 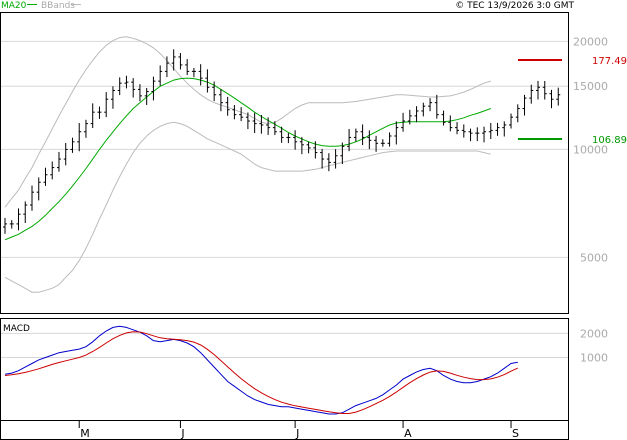 I want to click on macd-panel-title: MACD, so click(x=16, y=329).